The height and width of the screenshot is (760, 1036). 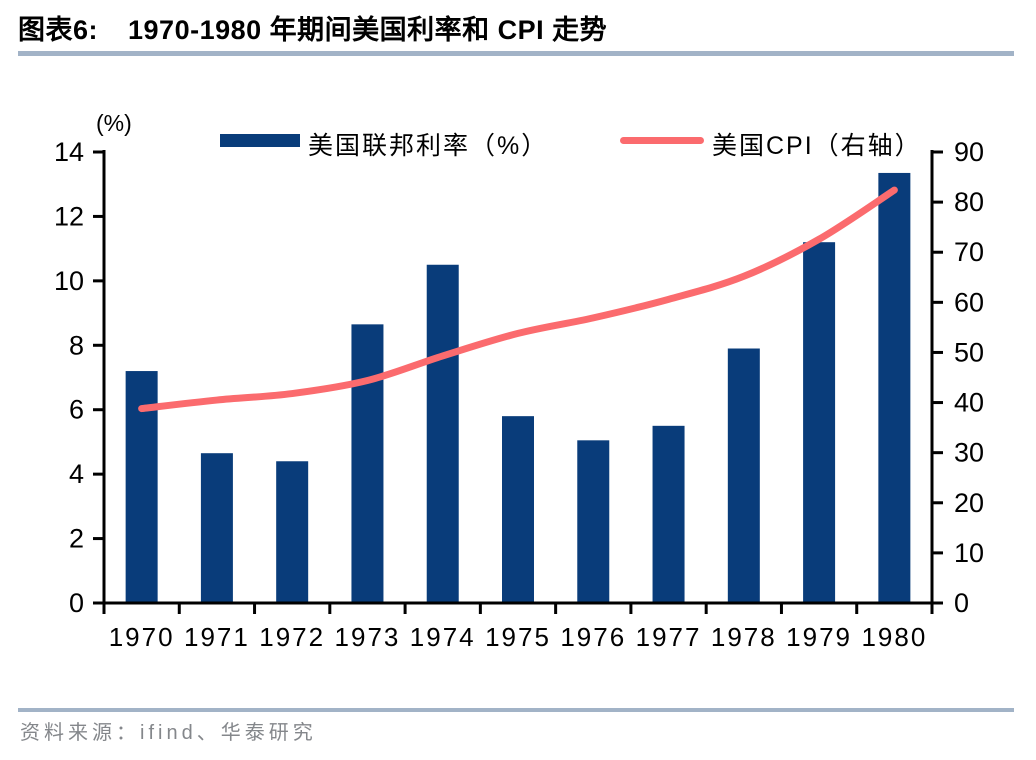 What do you see at coordinates (518, 637) in the screenshot?
I see `x-axis-tick-label: 1975` at bounding box center [518, 637].